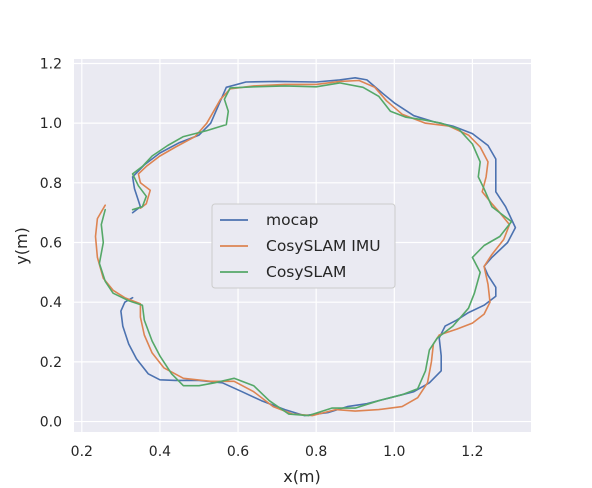 The height and width of the screenshot is (488, 592). I want to click on x-tick-label: 1.0, so click(394, 452).